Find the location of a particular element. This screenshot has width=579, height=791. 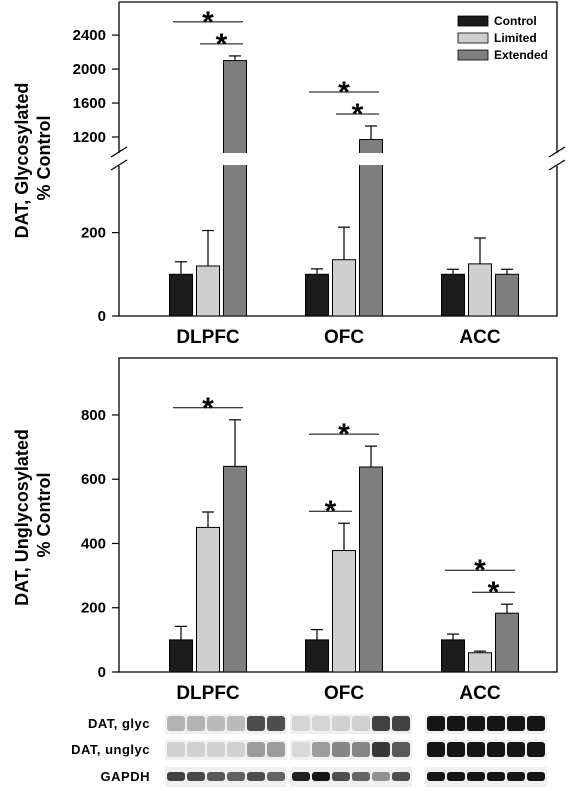

legend-swatch-limited is located at coordinates (473, 38).